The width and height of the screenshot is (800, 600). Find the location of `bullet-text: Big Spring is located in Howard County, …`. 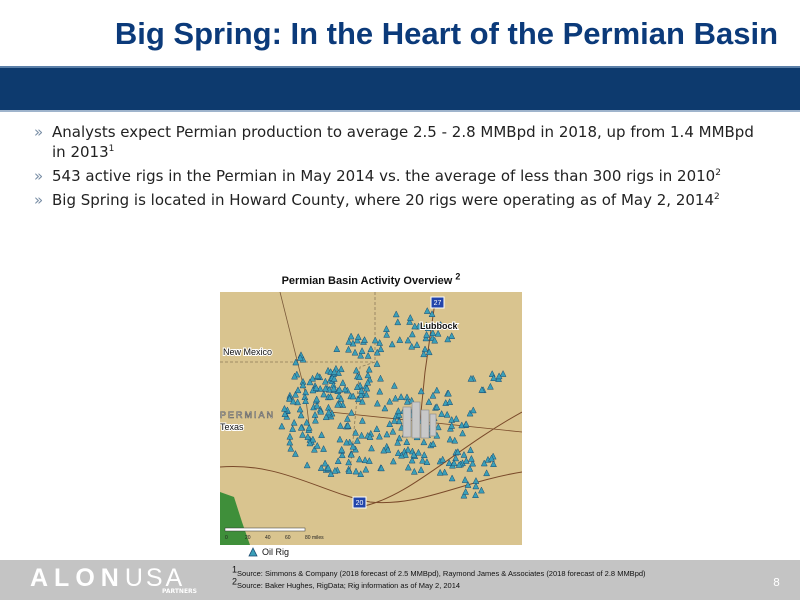

bullet-text: Big Spring is located in Howard County, … is located at coordinates (383, 200).